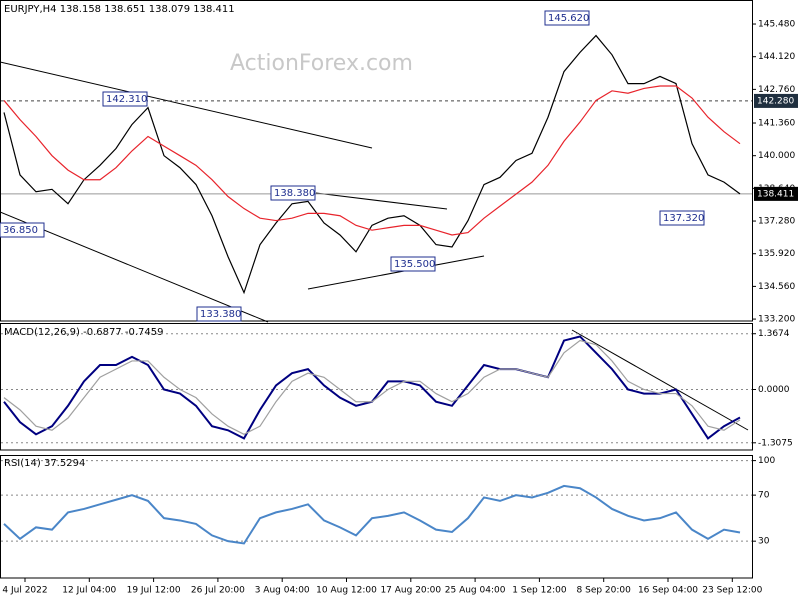 The image size is (800, 600). What do you see at coordinates (776, 222) in the screenshot?
I see `y-tick-label: 137.280` at bounding box center [776, 222].